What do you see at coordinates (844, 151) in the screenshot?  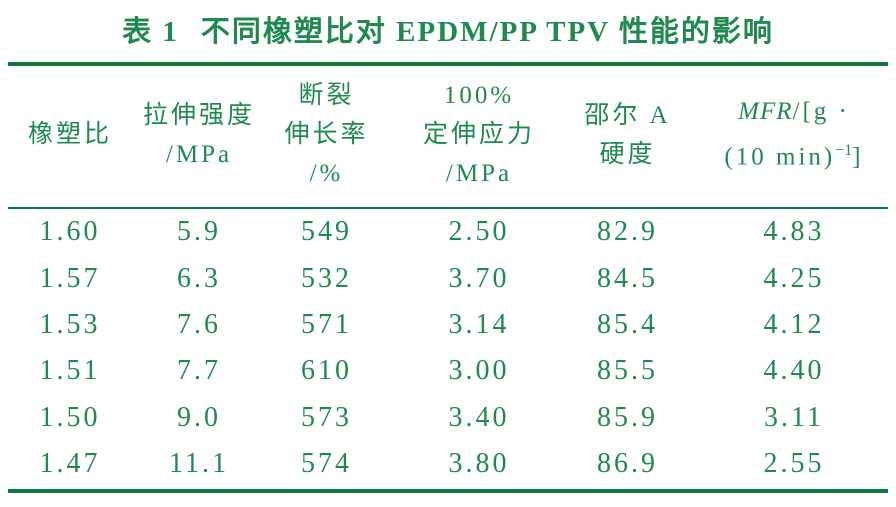 I see `superscript-exponent: −1` at bounding box center [844, 151].